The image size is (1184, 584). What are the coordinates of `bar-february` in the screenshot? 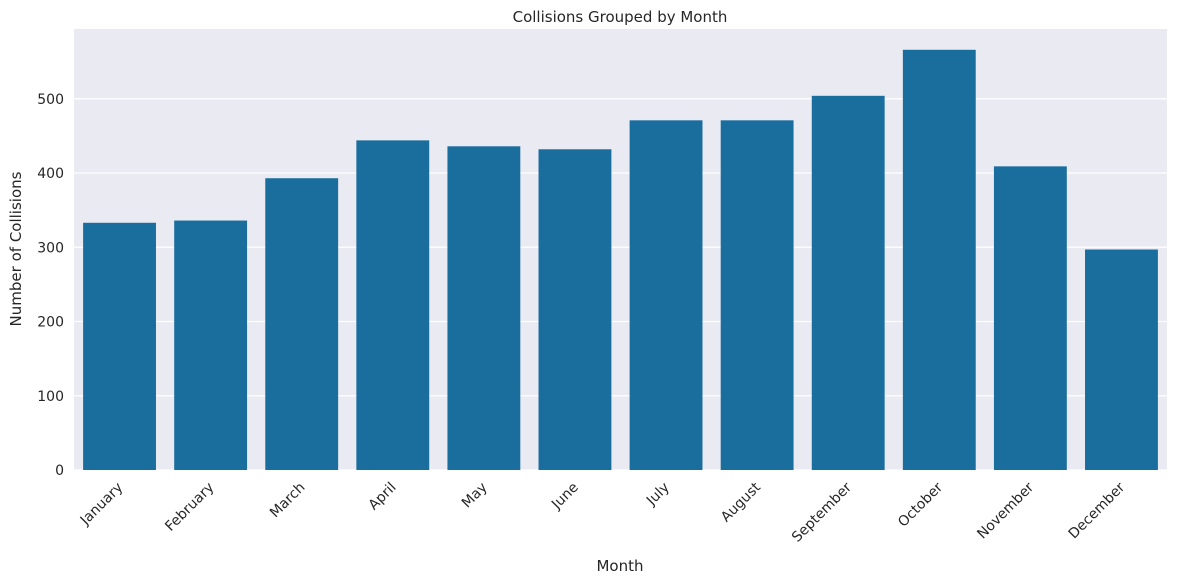 It's located at (211, 345).